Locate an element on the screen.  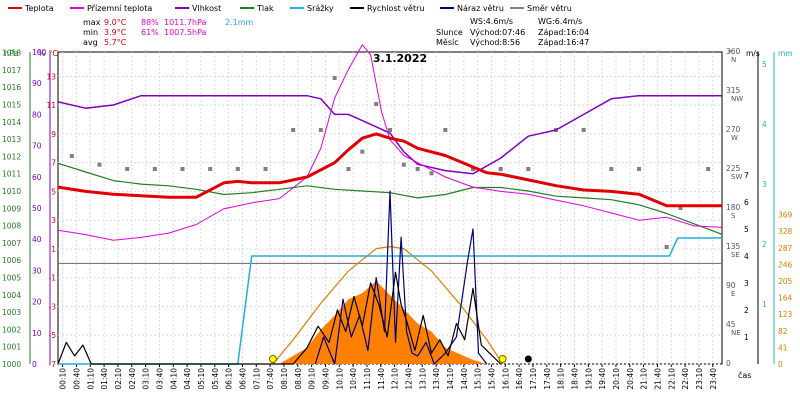
pct-tick-label: 30 is located at coordinates (37, 270).